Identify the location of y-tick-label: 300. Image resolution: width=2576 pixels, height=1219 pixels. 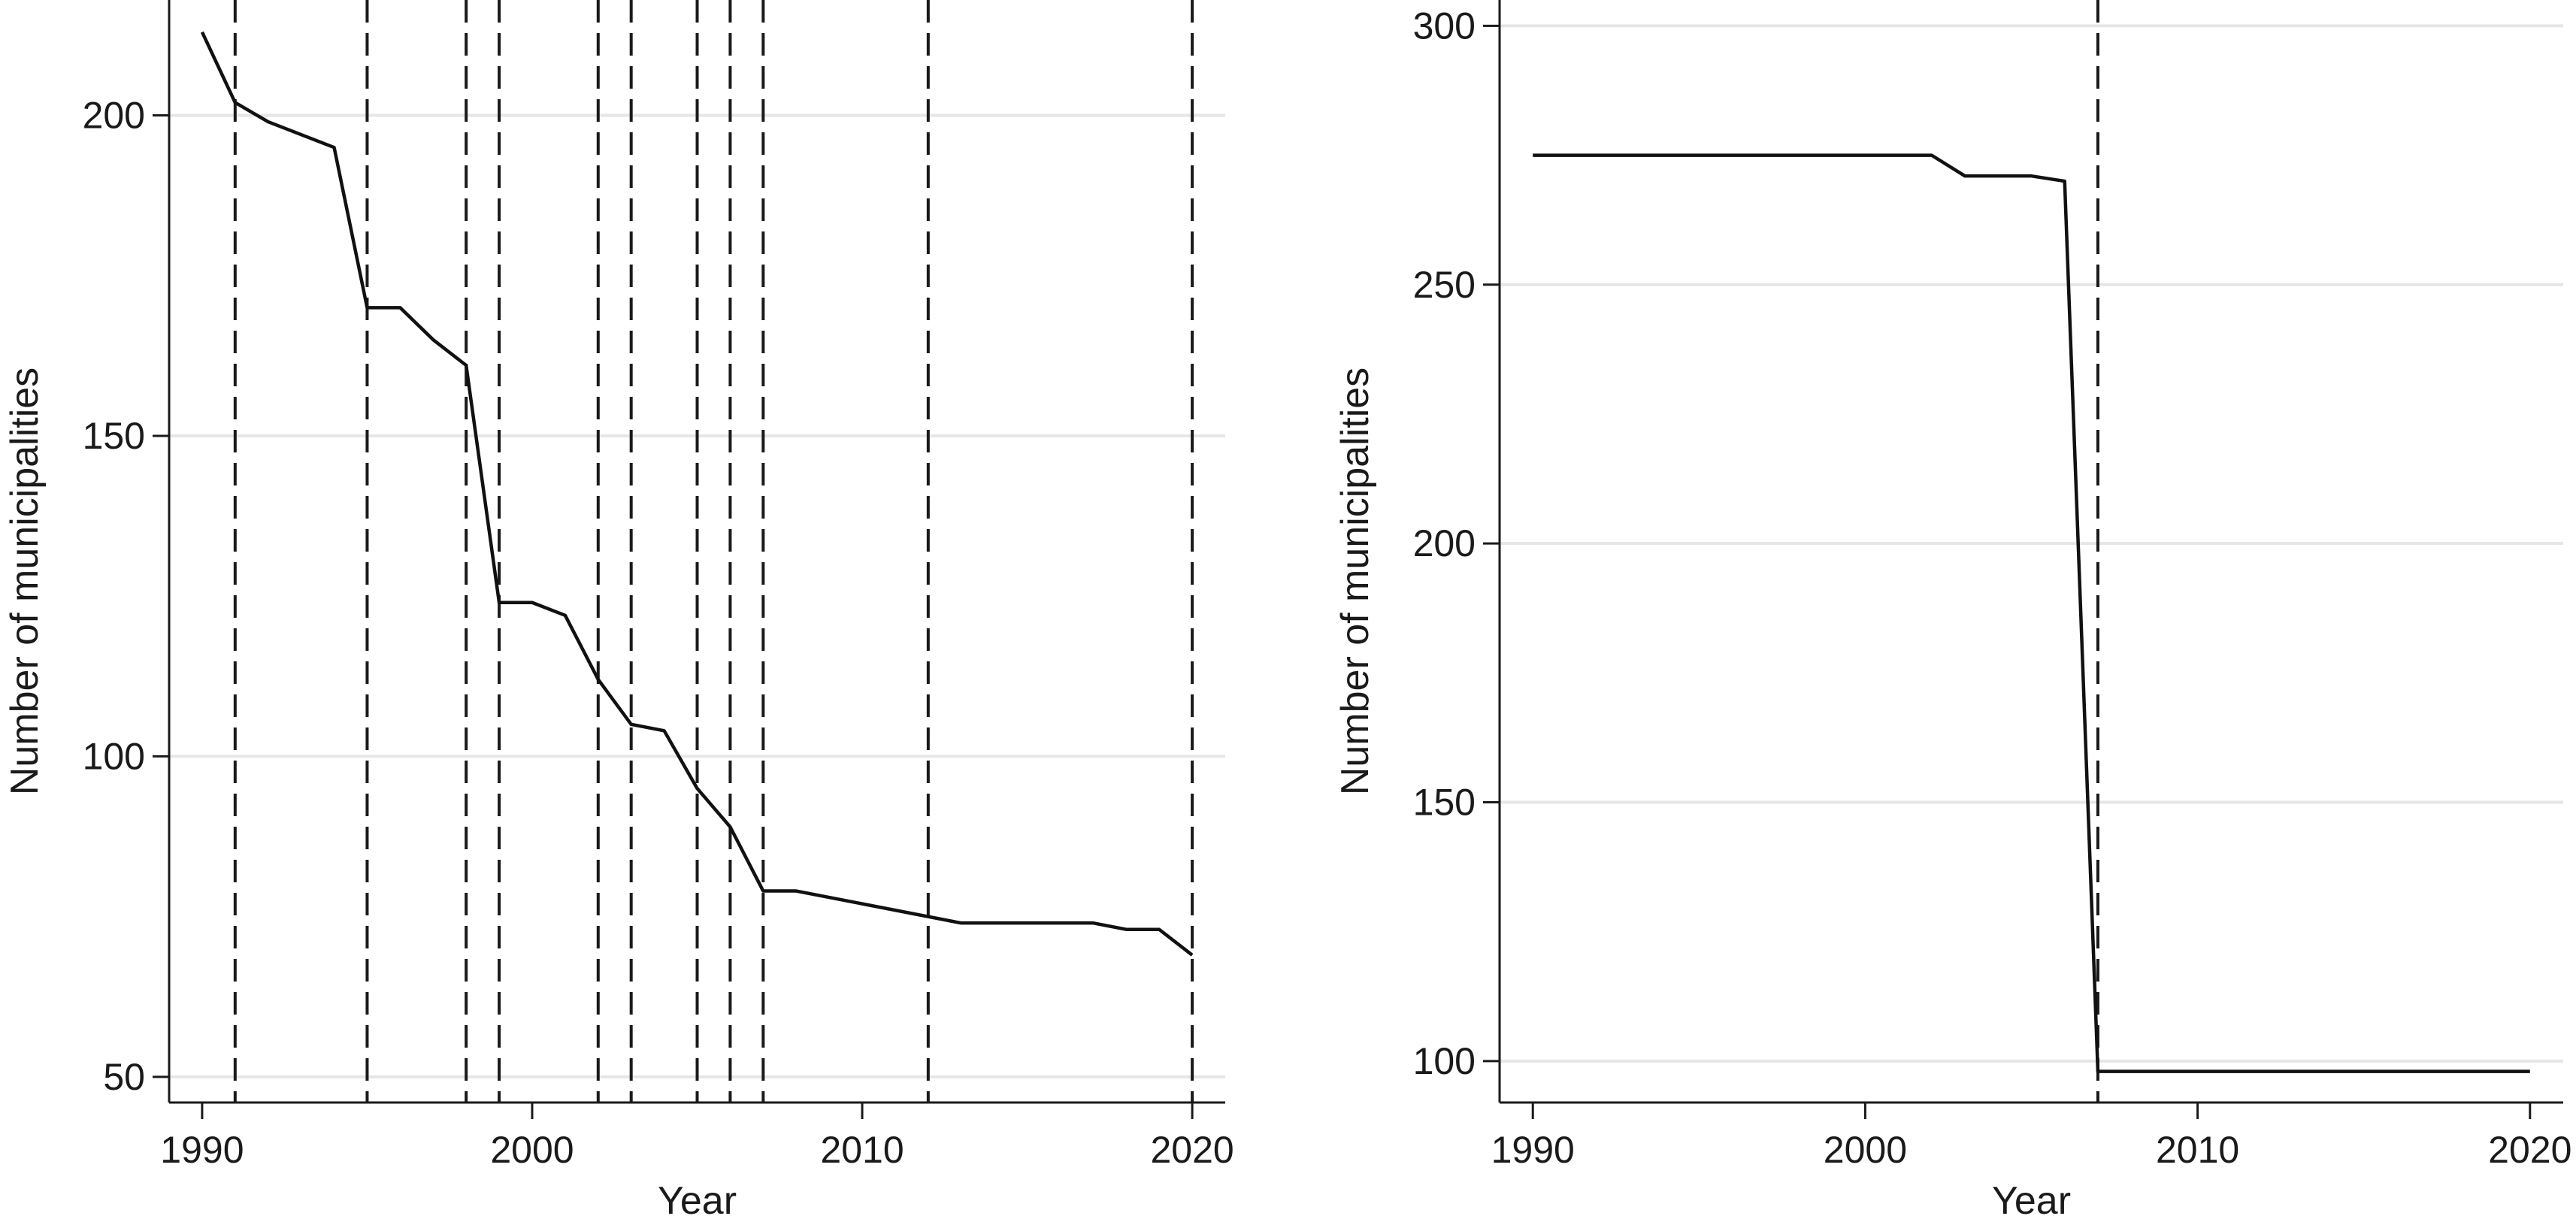
(1444, 26).